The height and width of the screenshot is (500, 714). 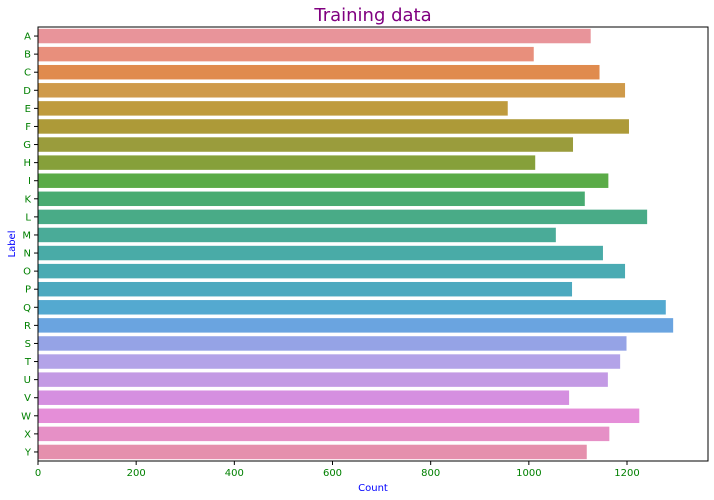 What do you see at coordinates (297, 235) in the screenshot?
I see `bar-M` at bounding box center [297, 235].